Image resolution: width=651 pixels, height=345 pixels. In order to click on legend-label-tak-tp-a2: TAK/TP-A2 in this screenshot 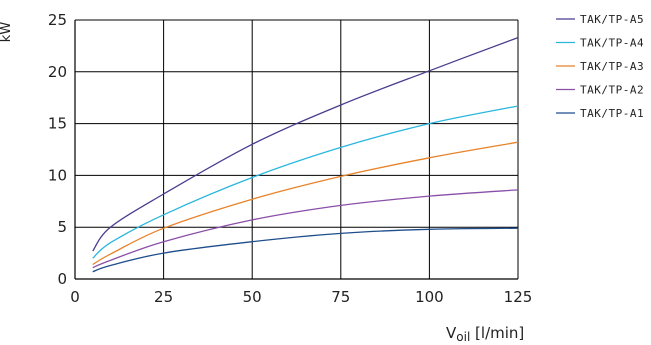, I will do `click(612, 90)`.